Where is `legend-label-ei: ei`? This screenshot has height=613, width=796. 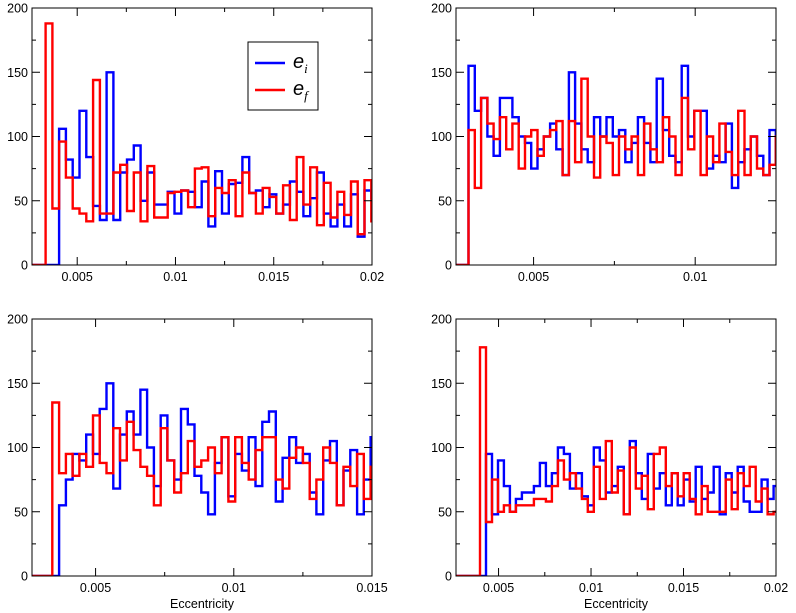 legend-label-ei: ei is located at coordinates (300, 63).